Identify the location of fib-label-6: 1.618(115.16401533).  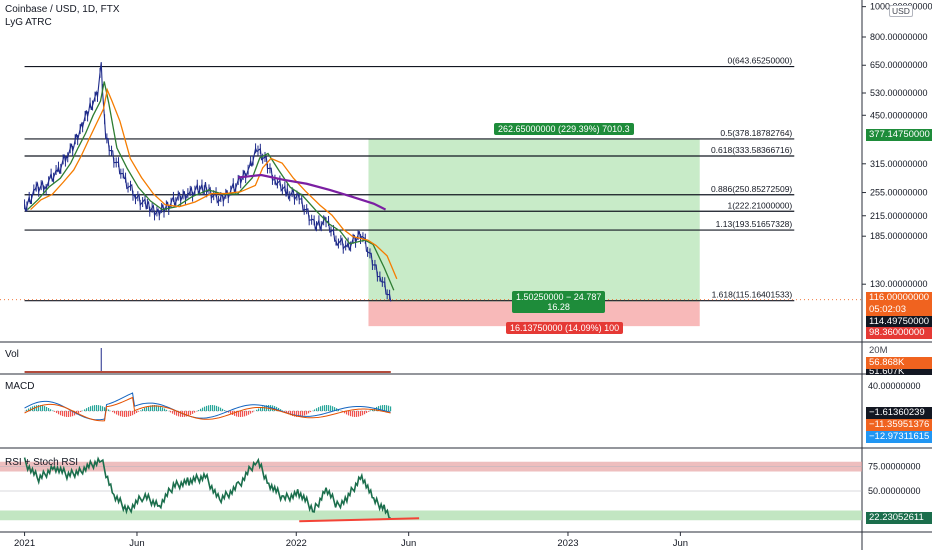
(752, 295).